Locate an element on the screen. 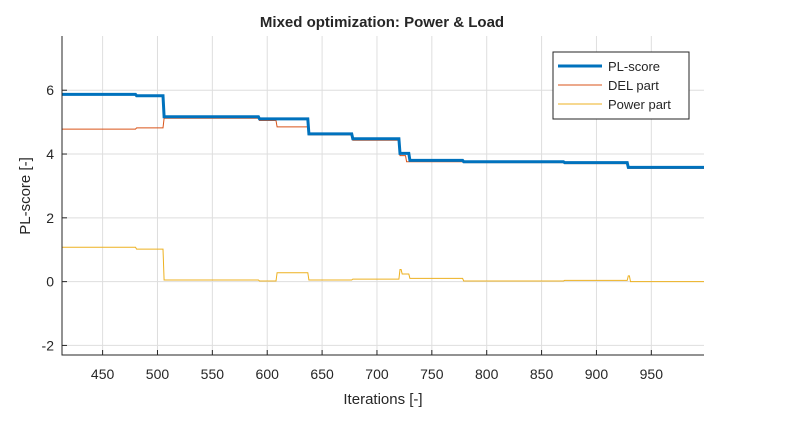 This screenshot has width=785, height=437. series-line-power-part is located at coordinates (383, 264).